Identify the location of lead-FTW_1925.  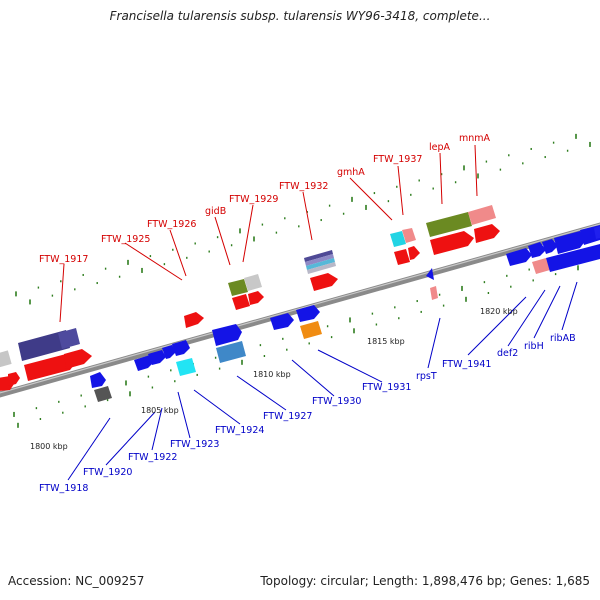
(153, 261).